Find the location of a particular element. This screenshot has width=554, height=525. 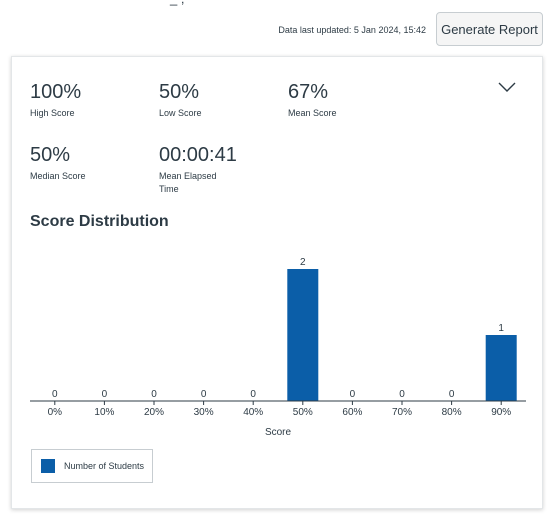

data-label-0%: 0 is located at coordinates (55, 394).